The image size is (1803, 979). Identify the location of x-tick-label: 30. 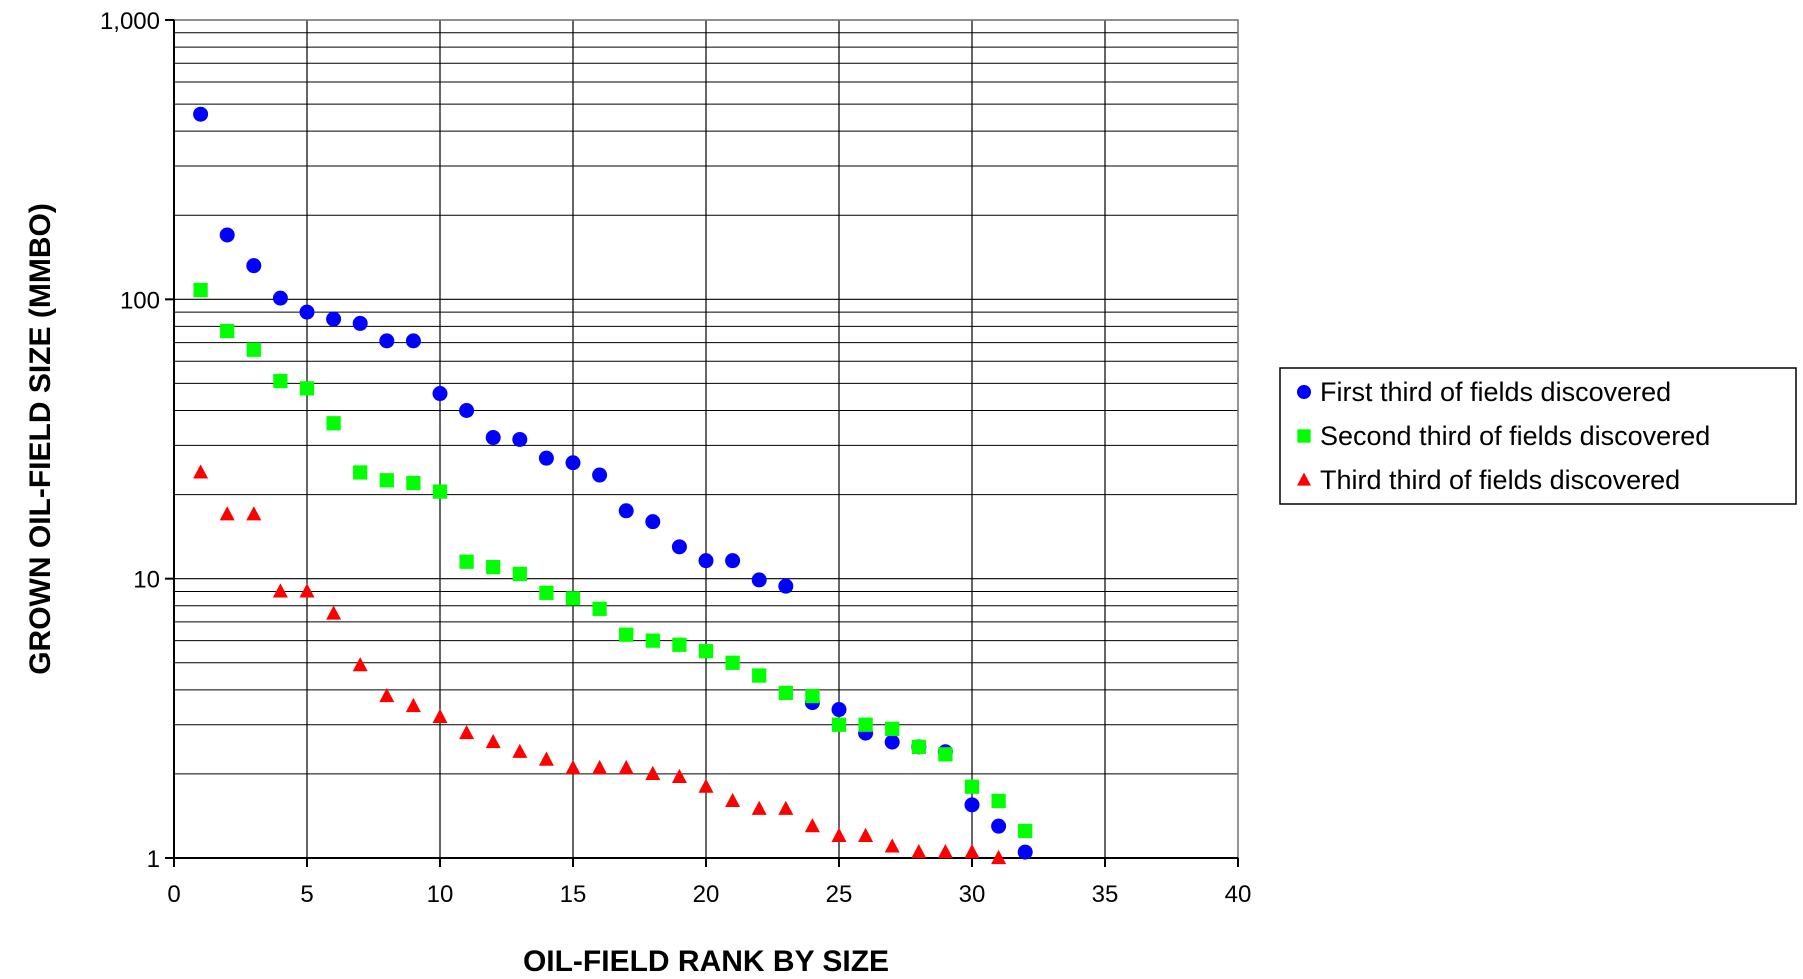
(972, 894).